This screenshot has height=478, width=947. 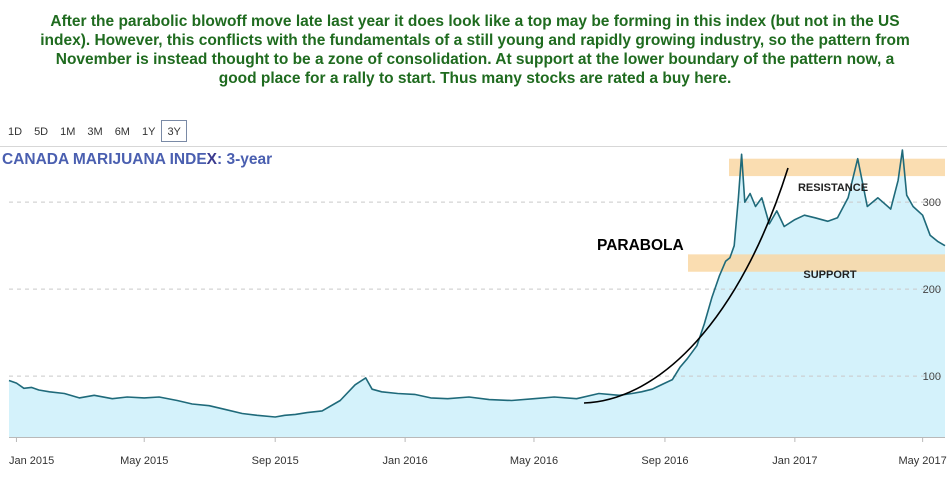 What do you see at coordinates (31, 461) in the screenshot?
I see `x-tick-label: Jan 2015` at bounding box center [31, 461].